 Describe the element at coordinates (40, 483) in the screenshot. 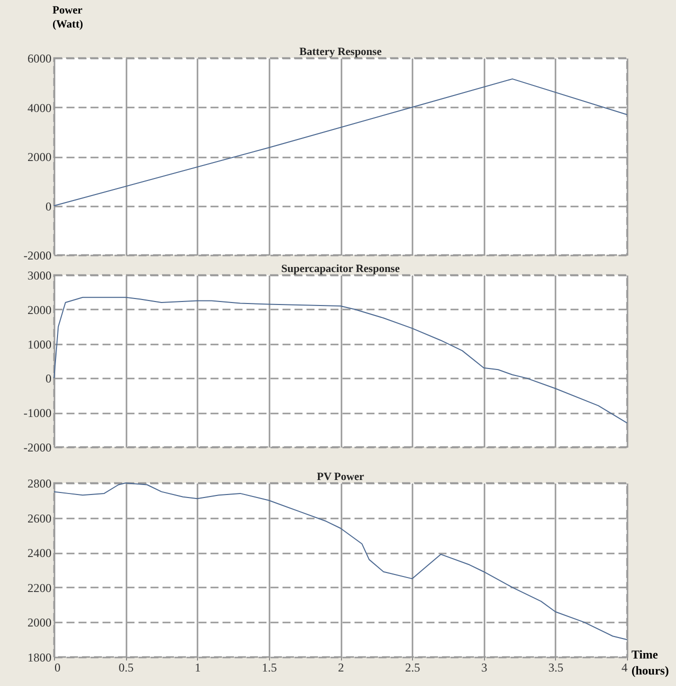

I see `y-tick-label: 2800` at that location.